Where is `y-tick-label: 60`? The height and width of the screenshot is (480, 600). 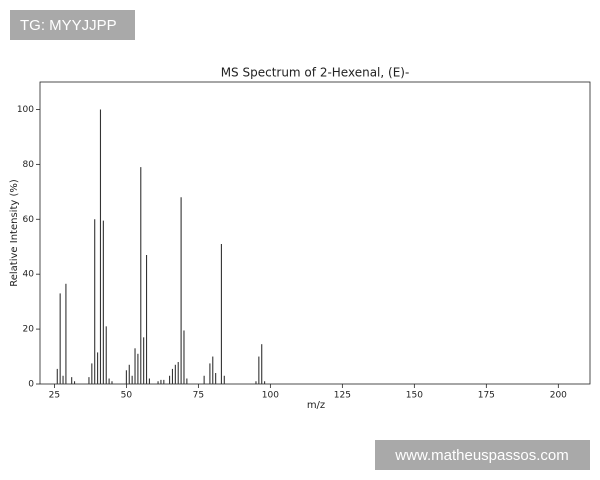
y-tick-label: 60 is located at coordinates (29, 220).